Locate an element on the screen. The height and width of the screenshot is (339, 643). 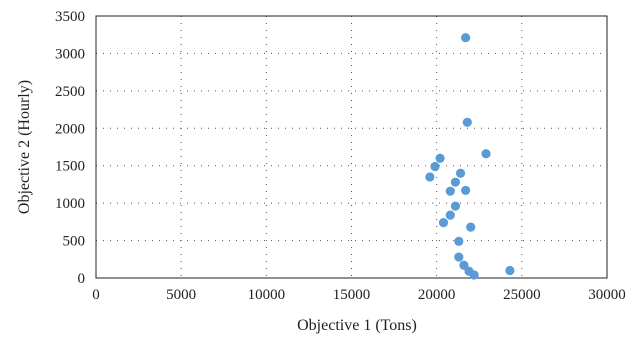
x-axis-title: Objective 1 (Tons) is located at coordinates (357, 325).